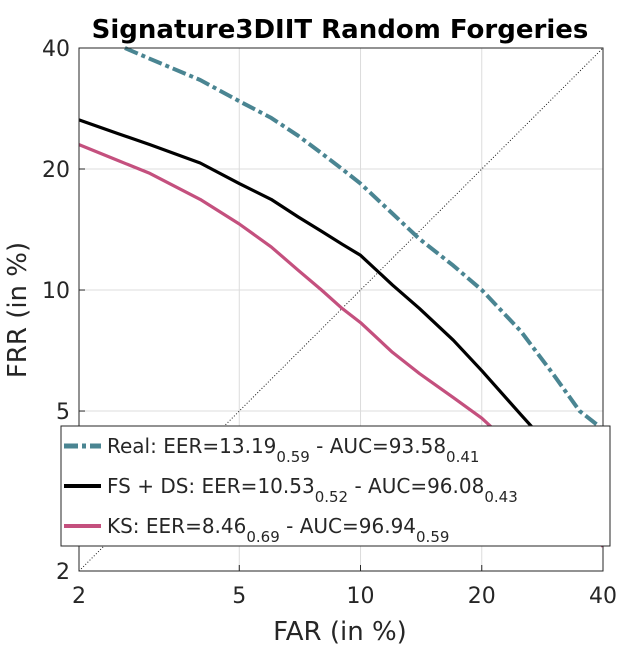 This screenshot has width=626, height=649. What do you see at coordinates (293, 450) in the screenshot?
I see `legend-label-0: Real: EER=13.190.59 - AUC=93.580.41` at bounding box center [293, 450].